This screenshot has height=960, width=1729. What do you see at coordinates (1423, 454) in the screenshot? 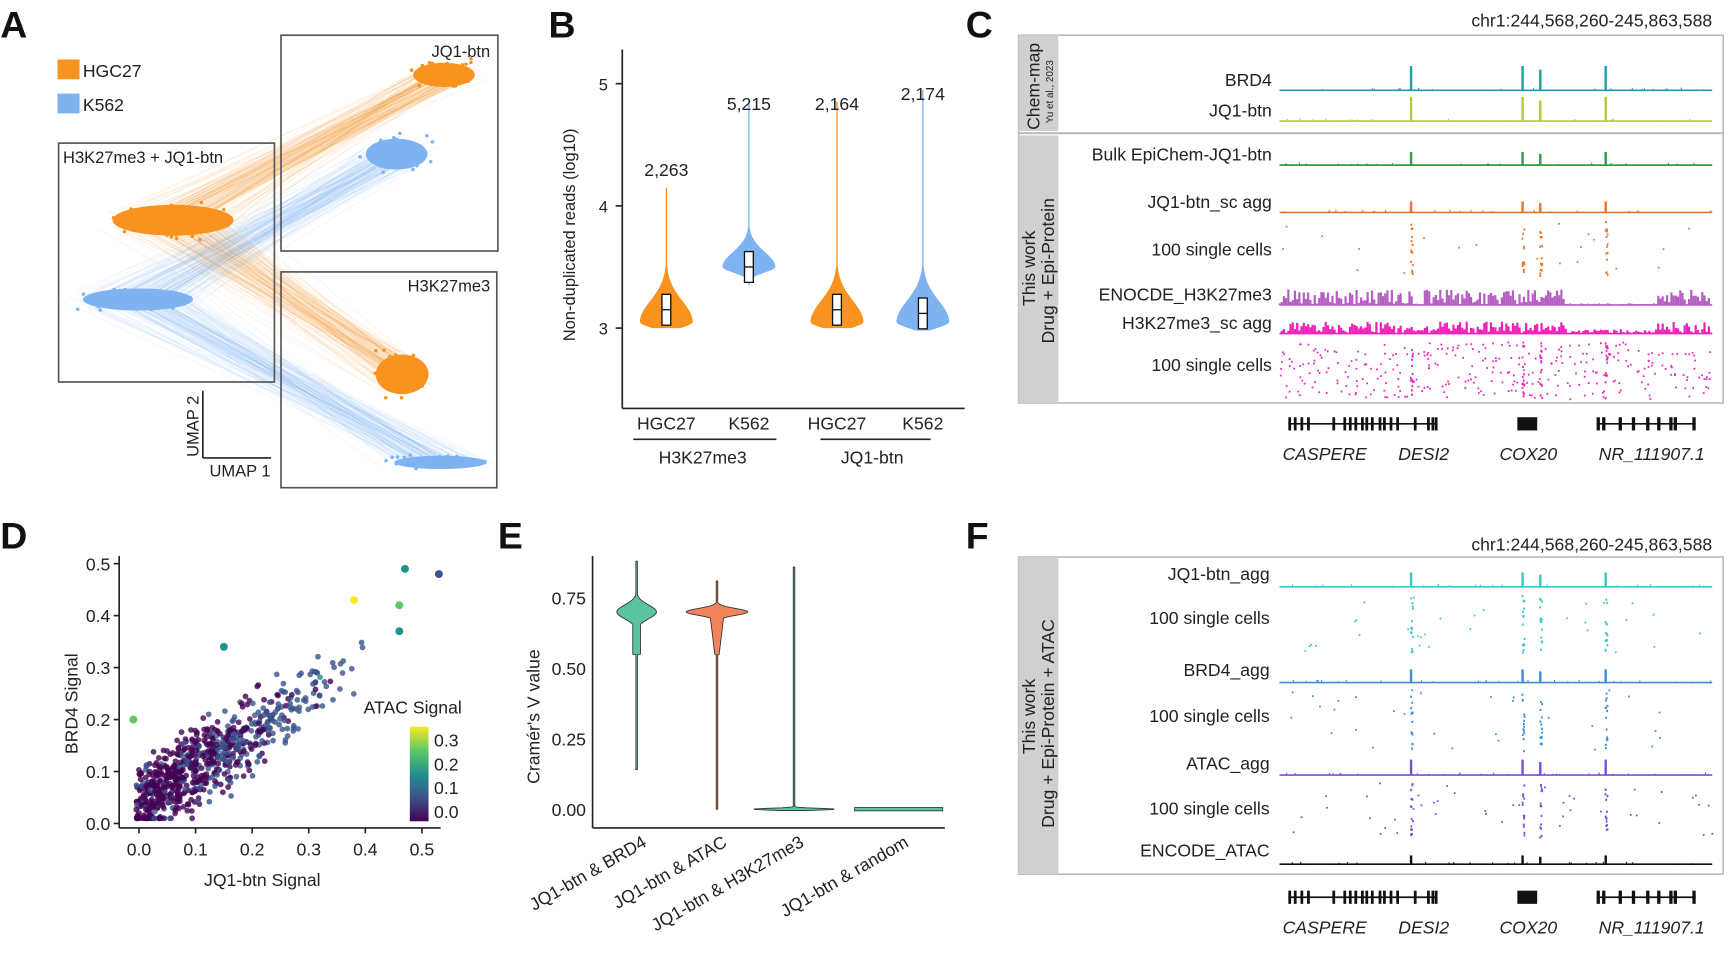
I see `gene-label: DESI2` at bounding box center [1423, 454].